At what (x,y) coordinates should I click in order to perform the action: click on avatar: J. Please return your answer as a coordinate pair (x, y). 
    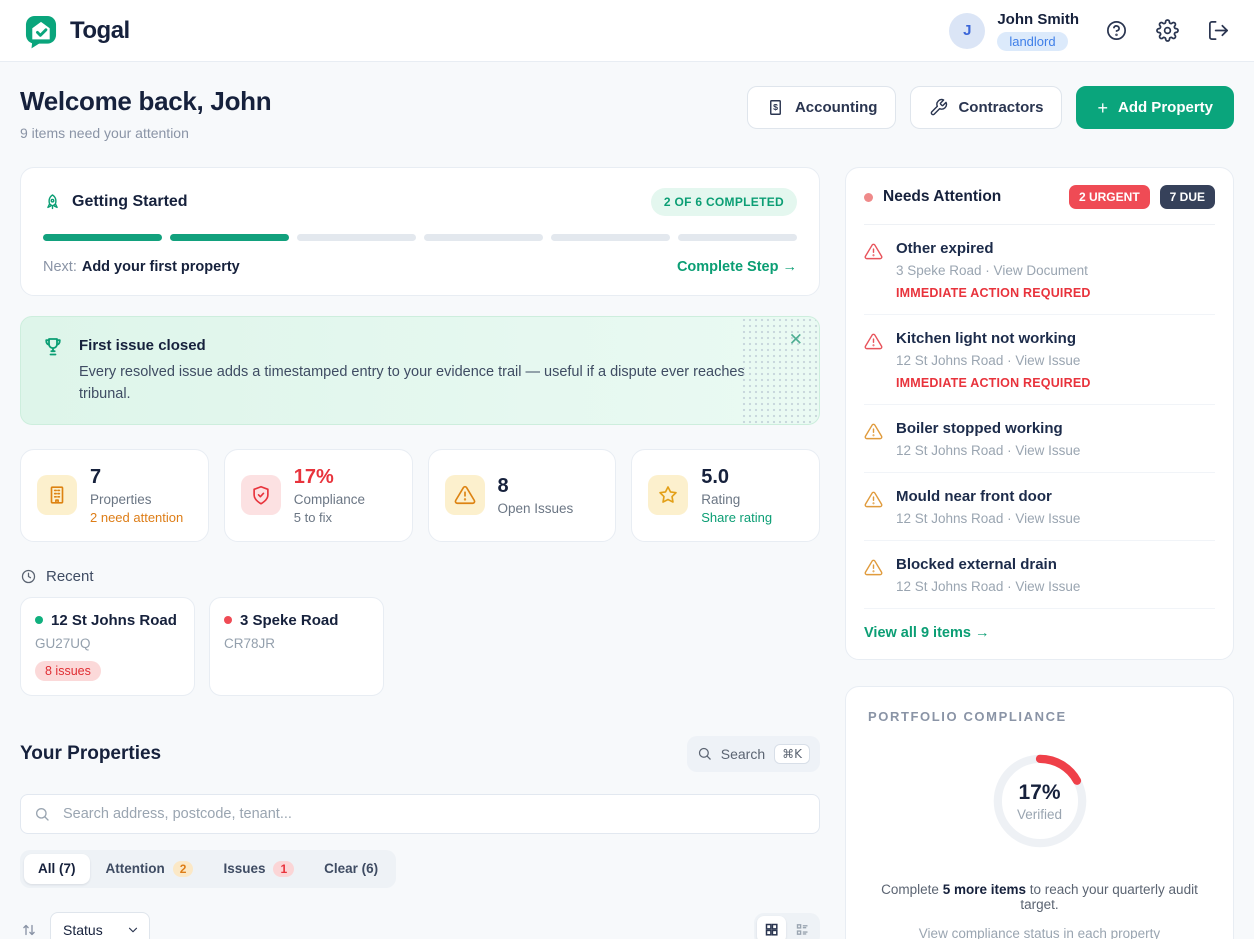
    Looking at the image, I should click on (967, 30).